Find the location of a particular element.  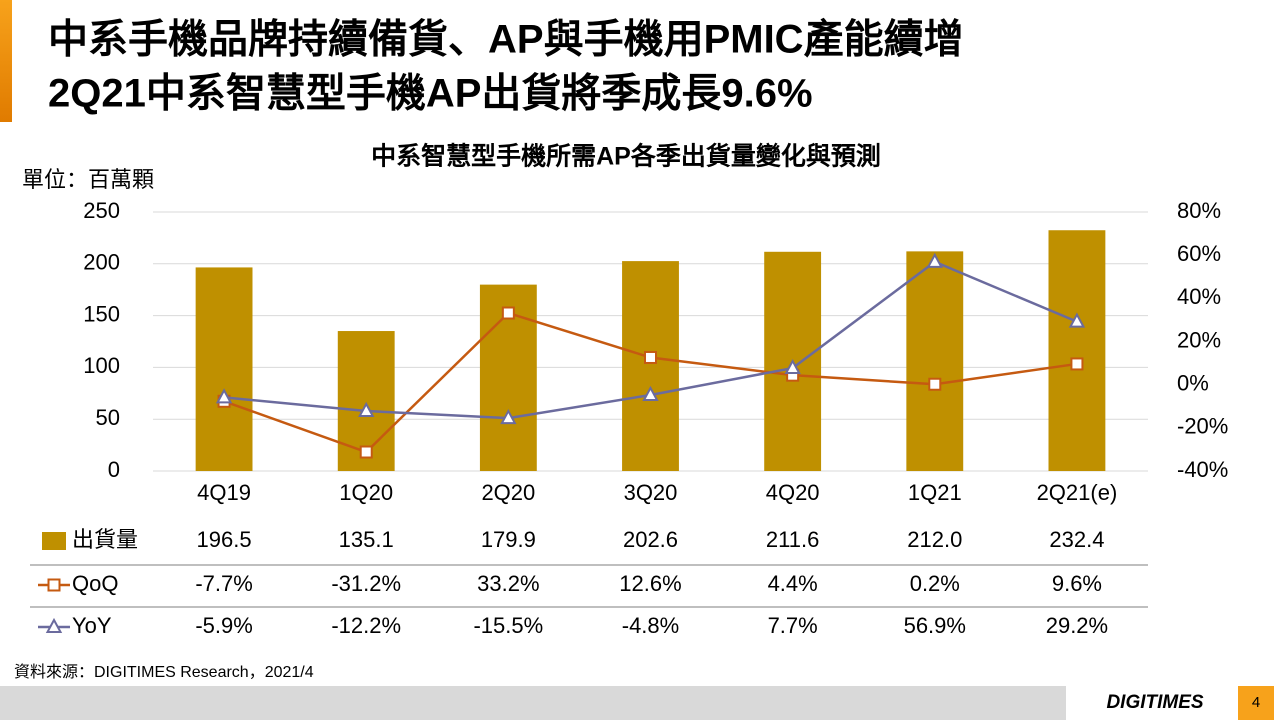

chart-title: 中系智慧型手機所需AP各季出貨量變化與預測 is located at coordinates (626, 156).